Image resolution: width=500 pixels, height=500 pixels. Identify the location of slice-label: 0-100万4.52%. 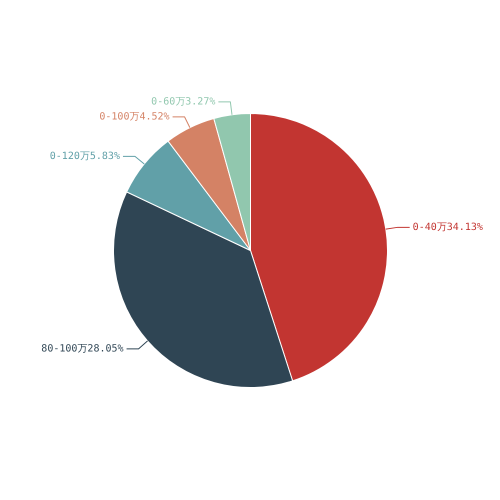
(134, 116).